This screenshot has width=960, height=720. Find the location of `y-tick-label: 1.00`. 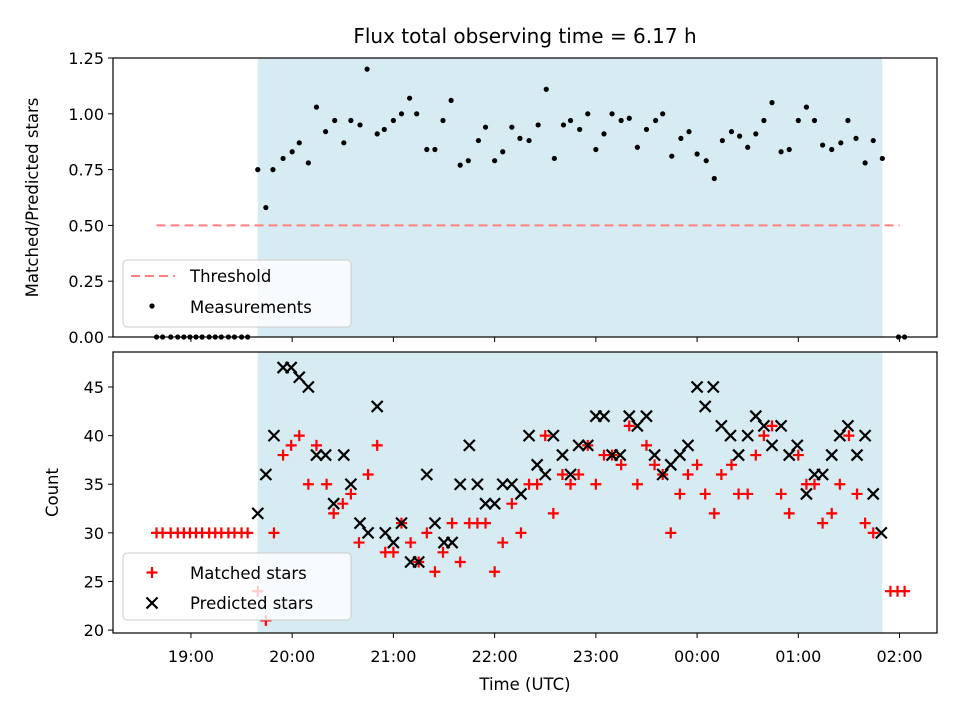

y-tick-label: 1.00 is located at coordinates (86, 114).